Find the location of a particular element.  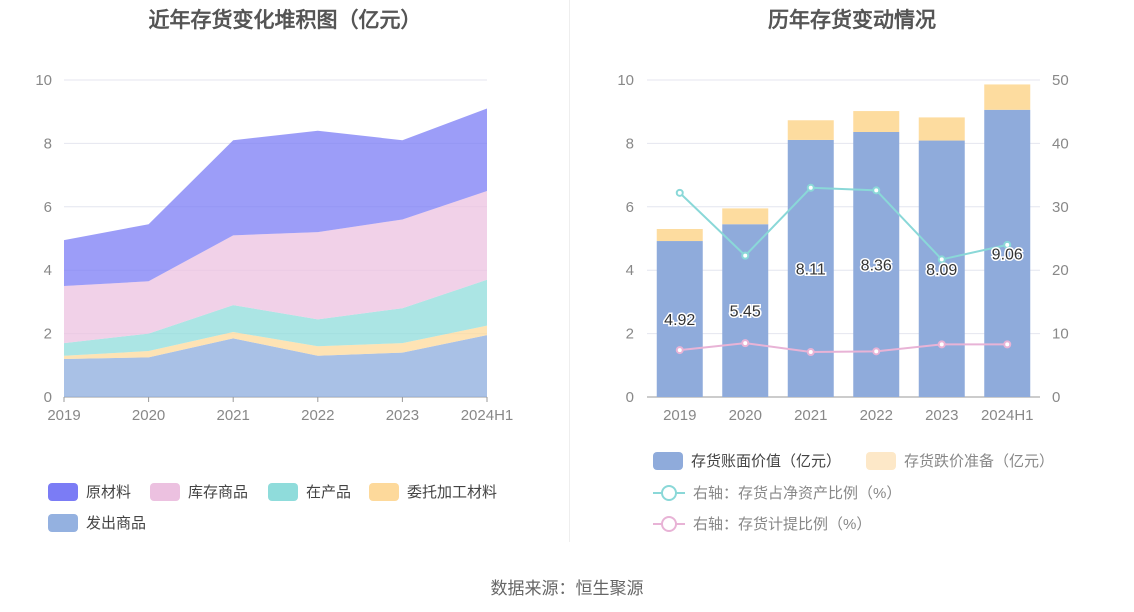

right-x-tick-label: 2019 is located at coordinates (679, 415).